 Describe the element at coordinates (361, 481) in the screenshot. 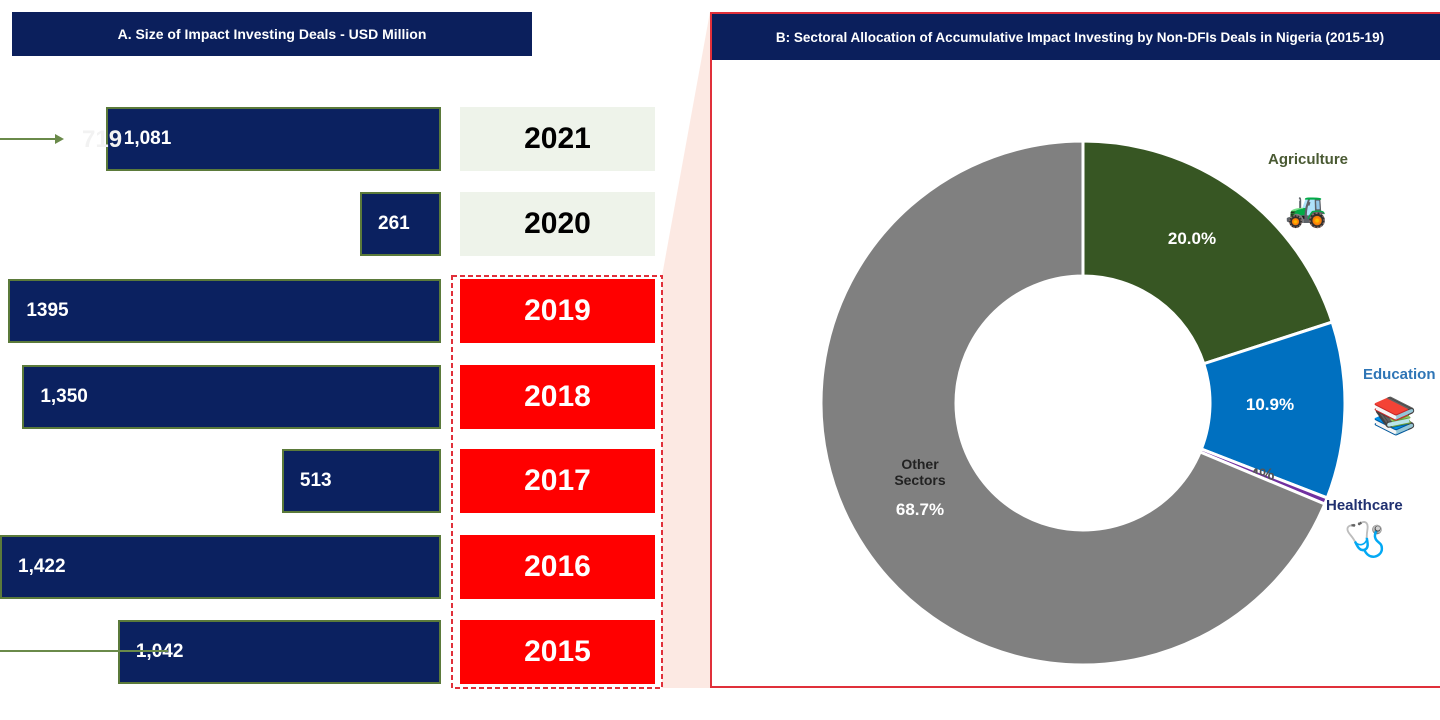

I see `bar-2017: 513` at that location.